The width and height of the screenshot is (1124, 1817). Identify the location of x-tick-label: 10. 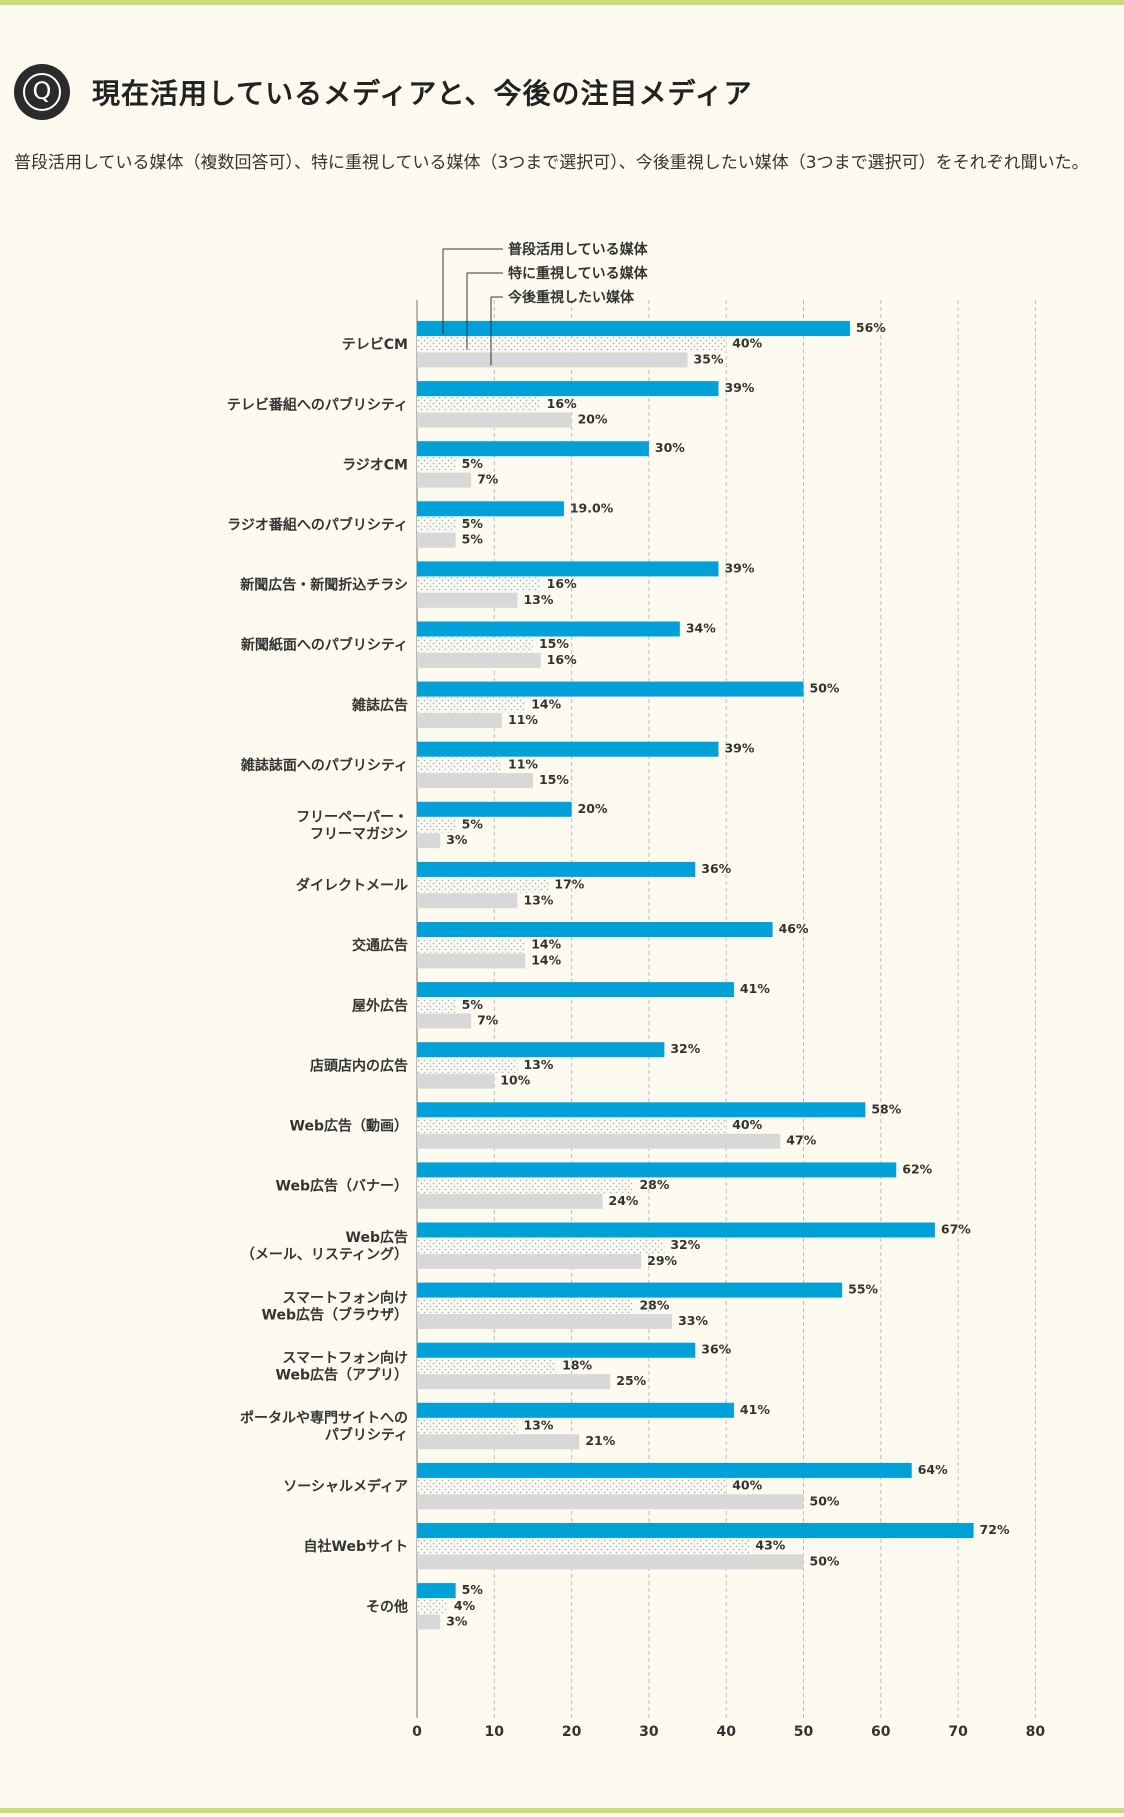
(495, 1732).